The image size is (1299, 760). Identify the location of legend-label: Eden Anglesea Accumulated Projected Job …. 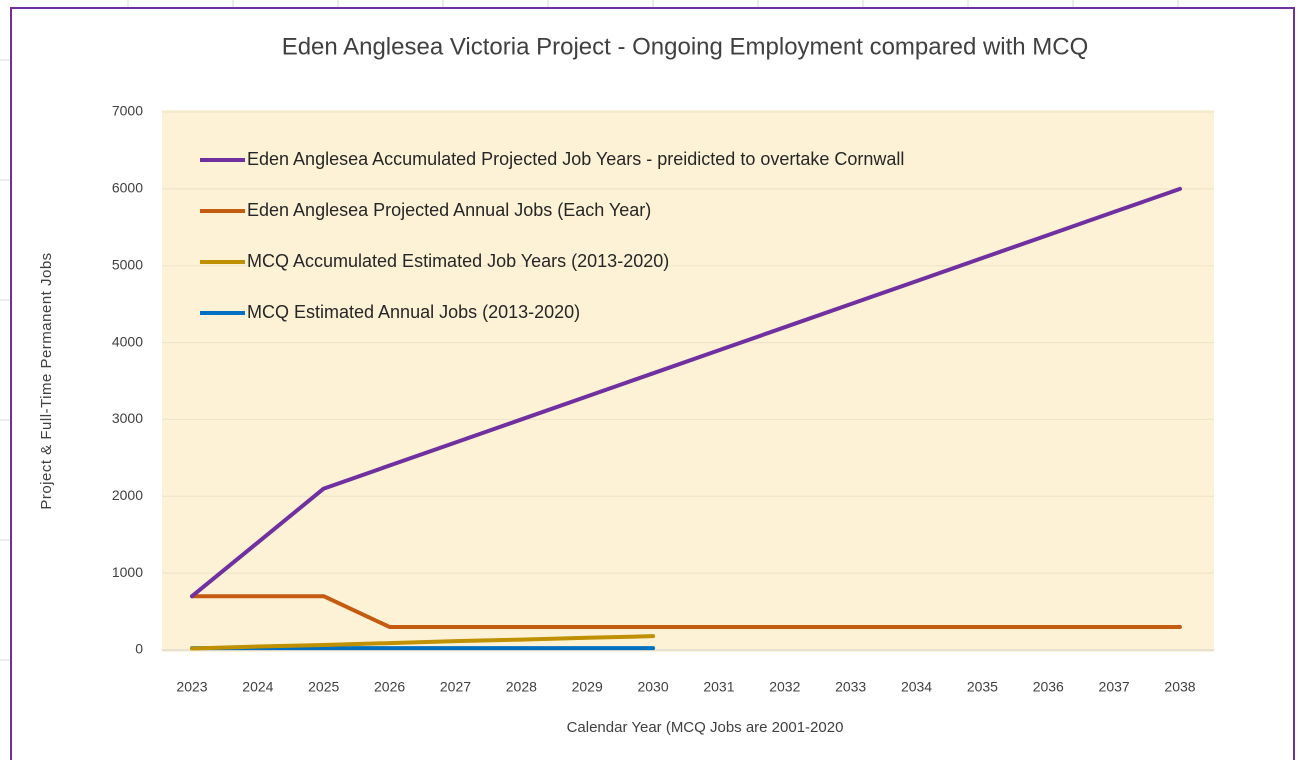
(575, 159).